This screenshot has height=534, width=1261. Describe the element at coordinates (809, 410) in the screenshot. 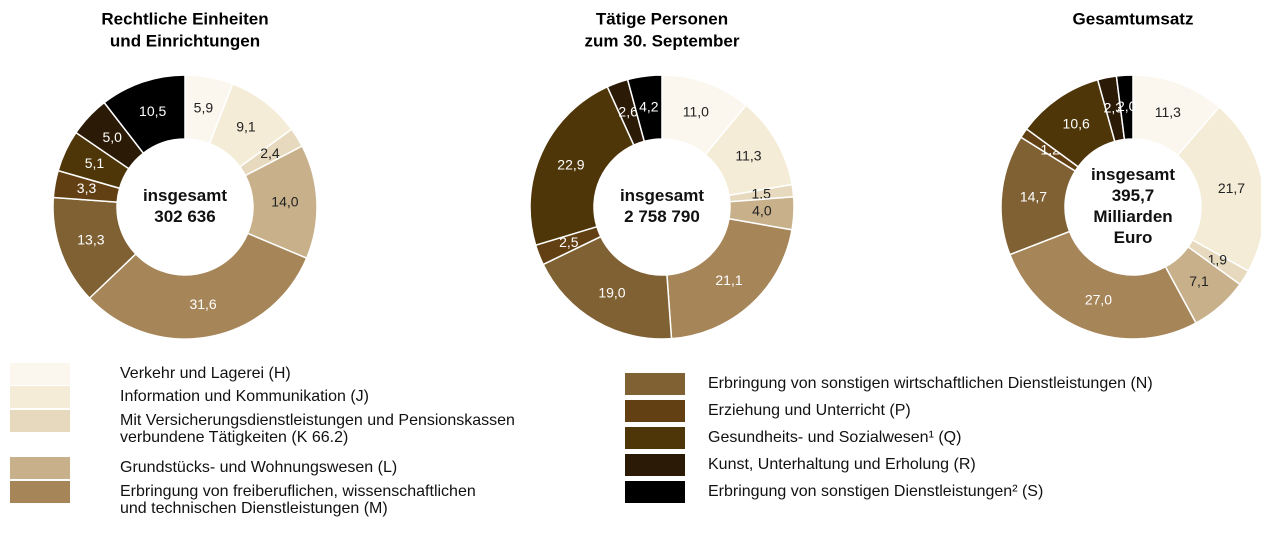

I see `legend-label: Erziehung und Unterricht (P)` at that location.